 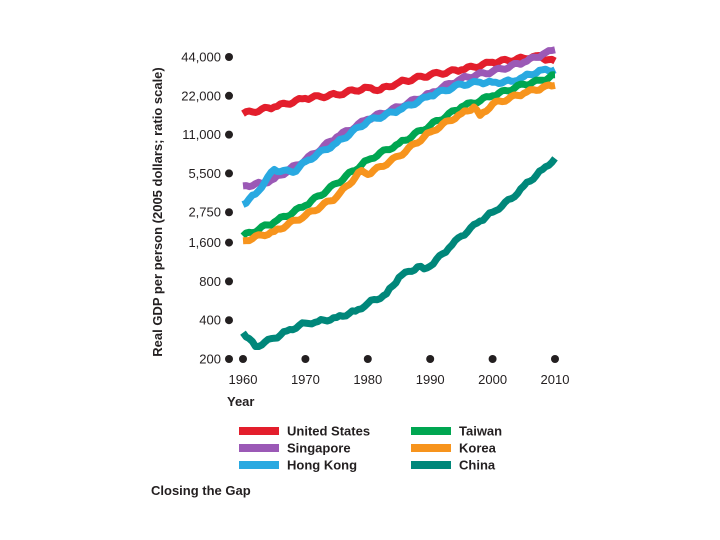 I want to click on legend-swatch-hong-kong, so click(x=259, y=465).